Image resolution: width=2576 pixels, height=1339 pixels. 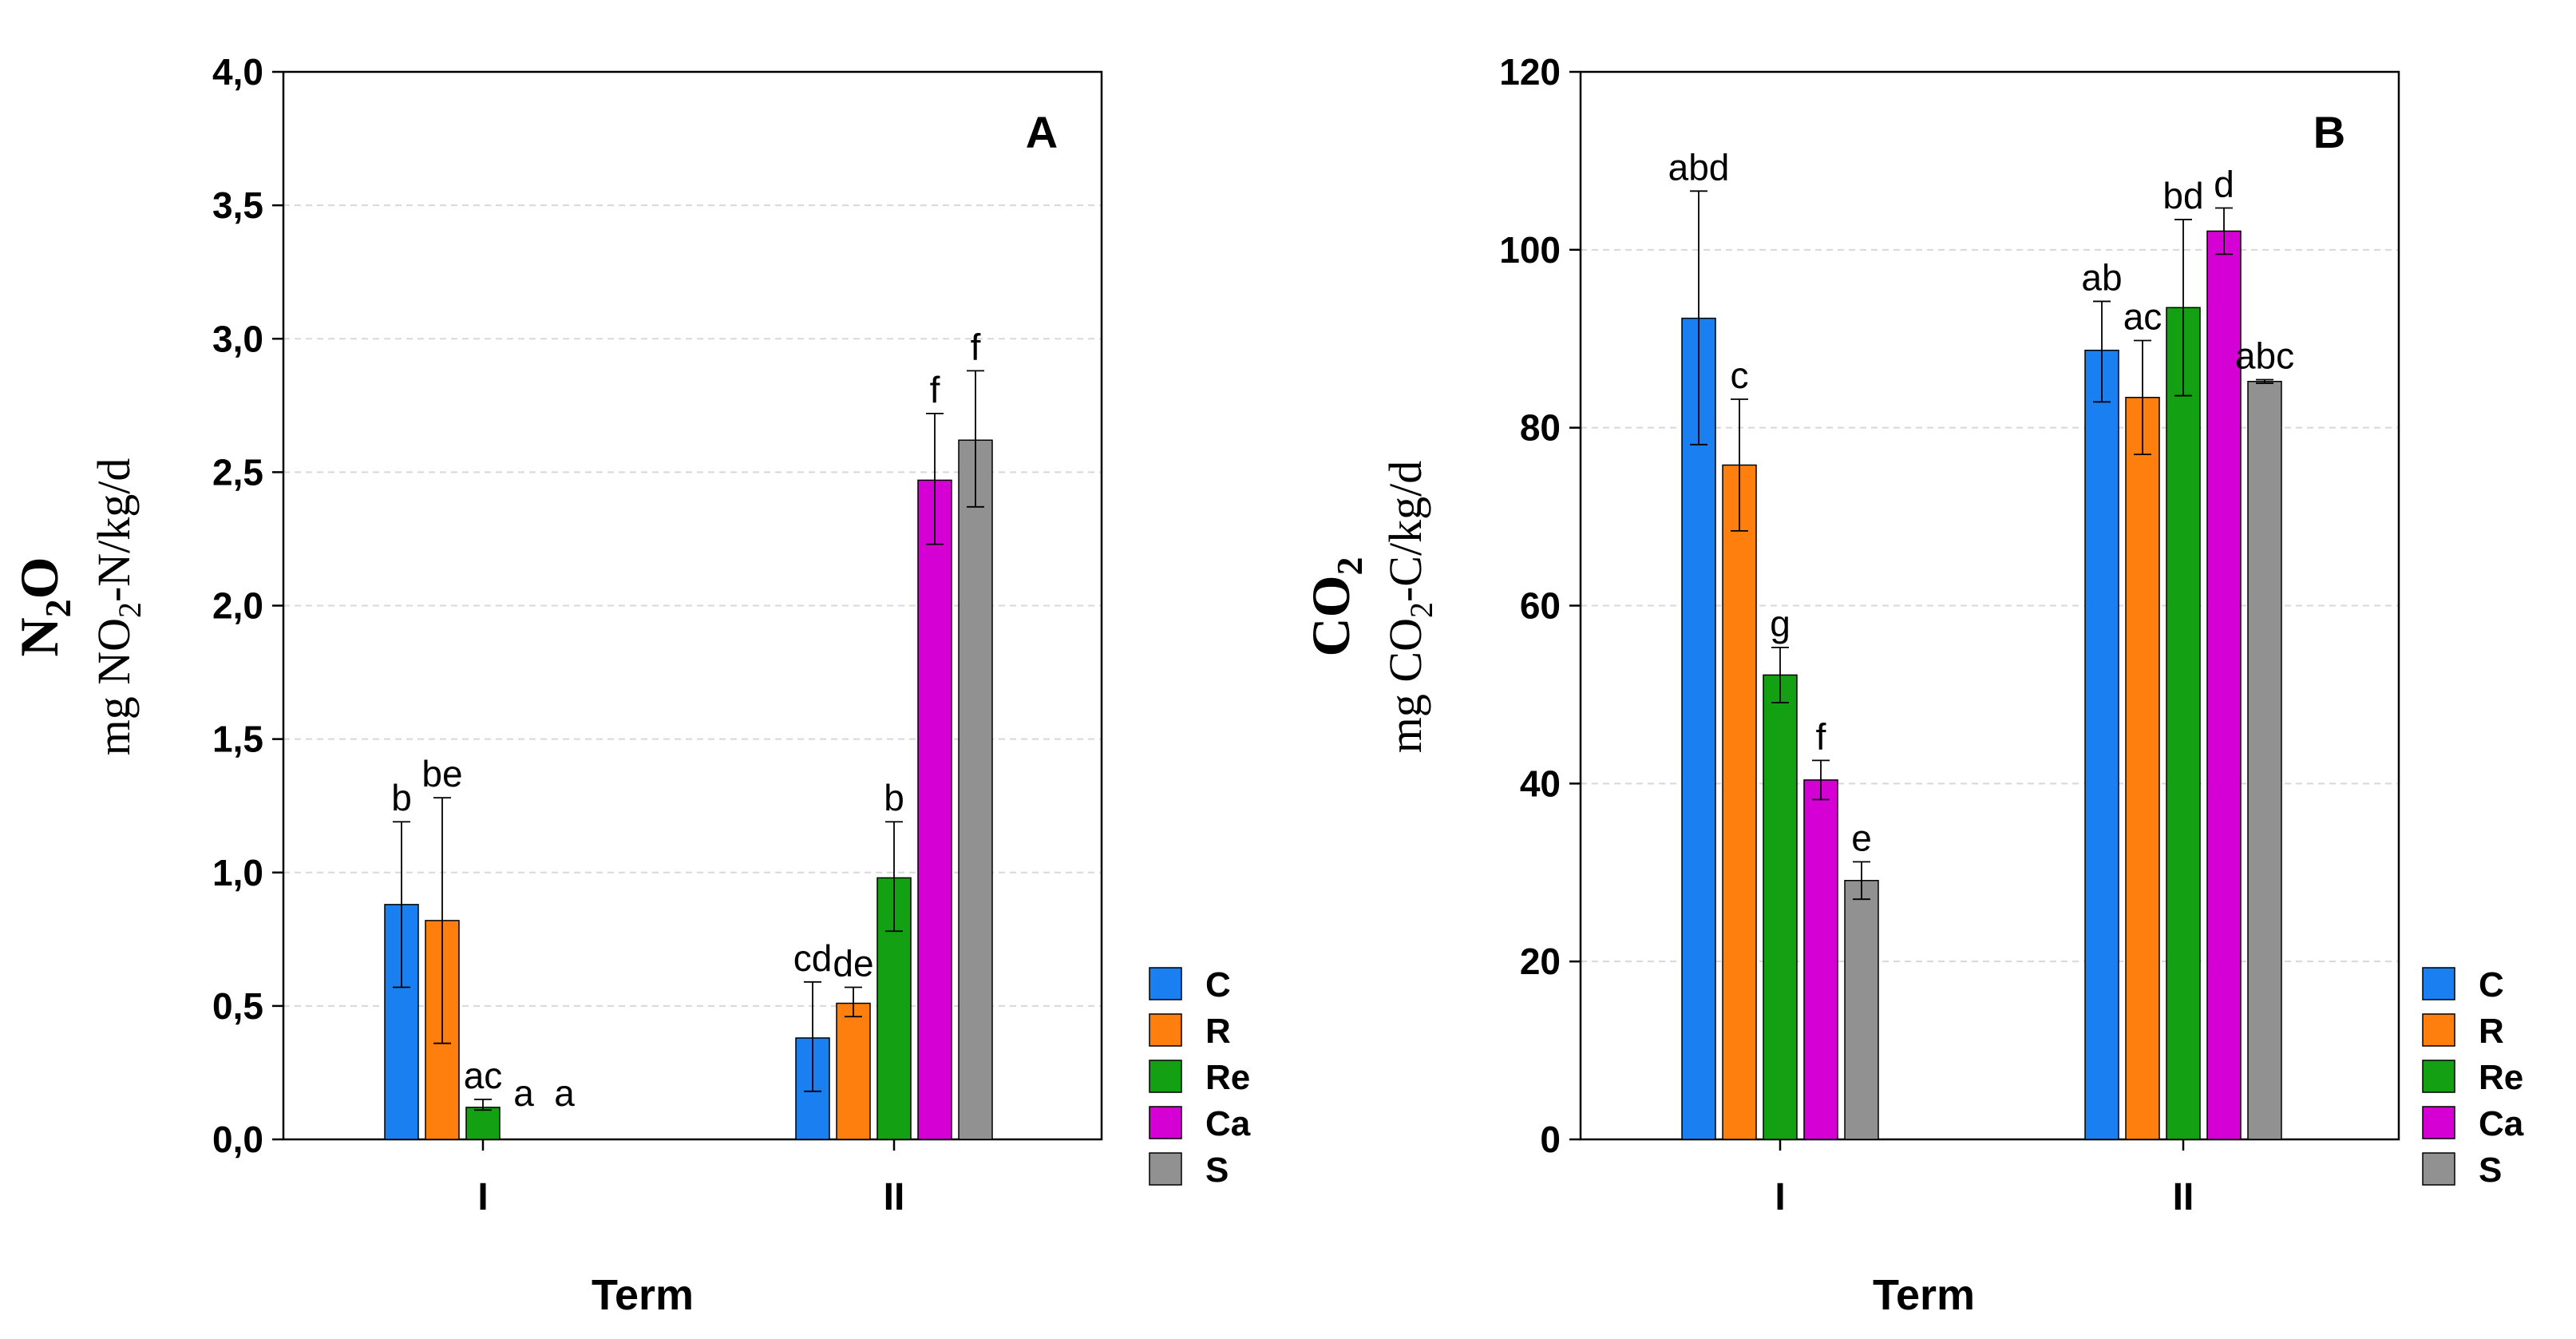 What do you see at coordinates (1781, 623) in the screenshot?
I see `significance-letter: g` at bounding box center [1781, 623].